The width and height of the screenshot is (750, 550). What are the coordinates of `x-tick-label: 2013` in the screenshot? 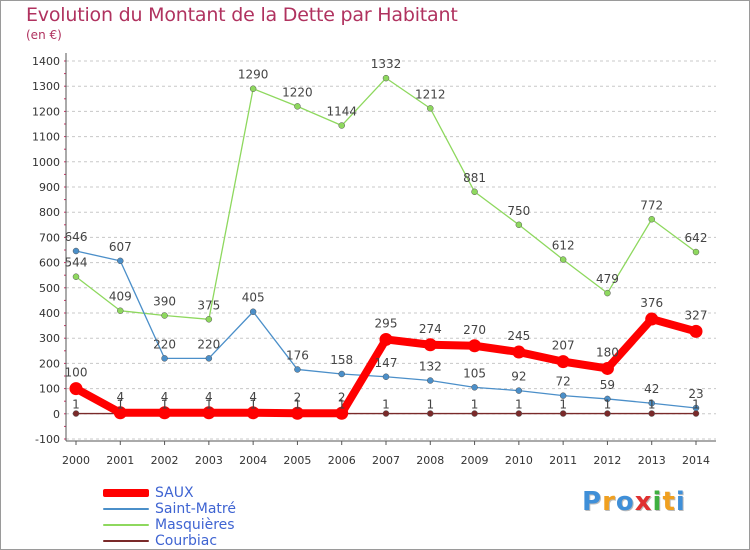 It's located at (652, 460).